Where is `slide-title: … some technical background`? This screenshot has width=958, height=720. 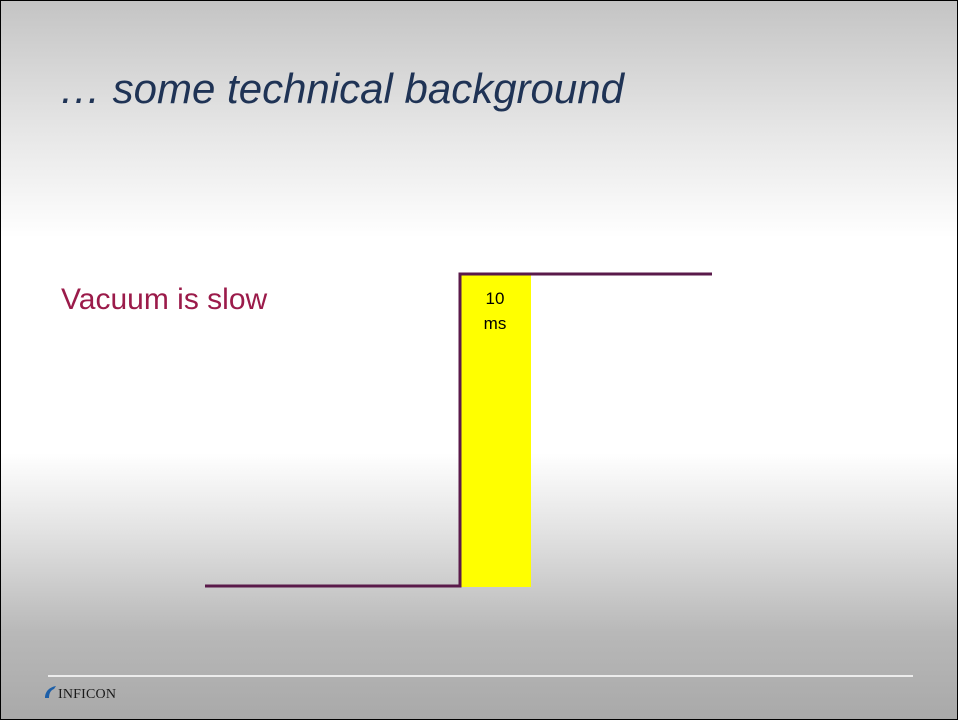 slide-title: … some technical background is located at coordinates (341, 88).